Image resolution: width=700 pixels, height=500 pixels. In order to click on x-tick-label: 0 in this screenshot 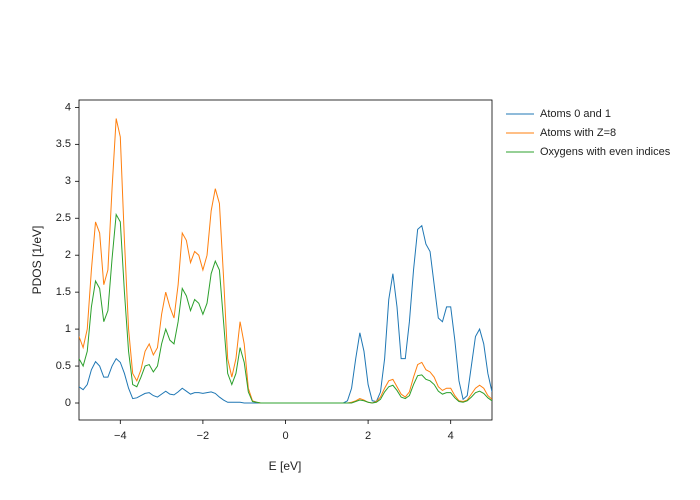, I will do `click(285, 436)`.